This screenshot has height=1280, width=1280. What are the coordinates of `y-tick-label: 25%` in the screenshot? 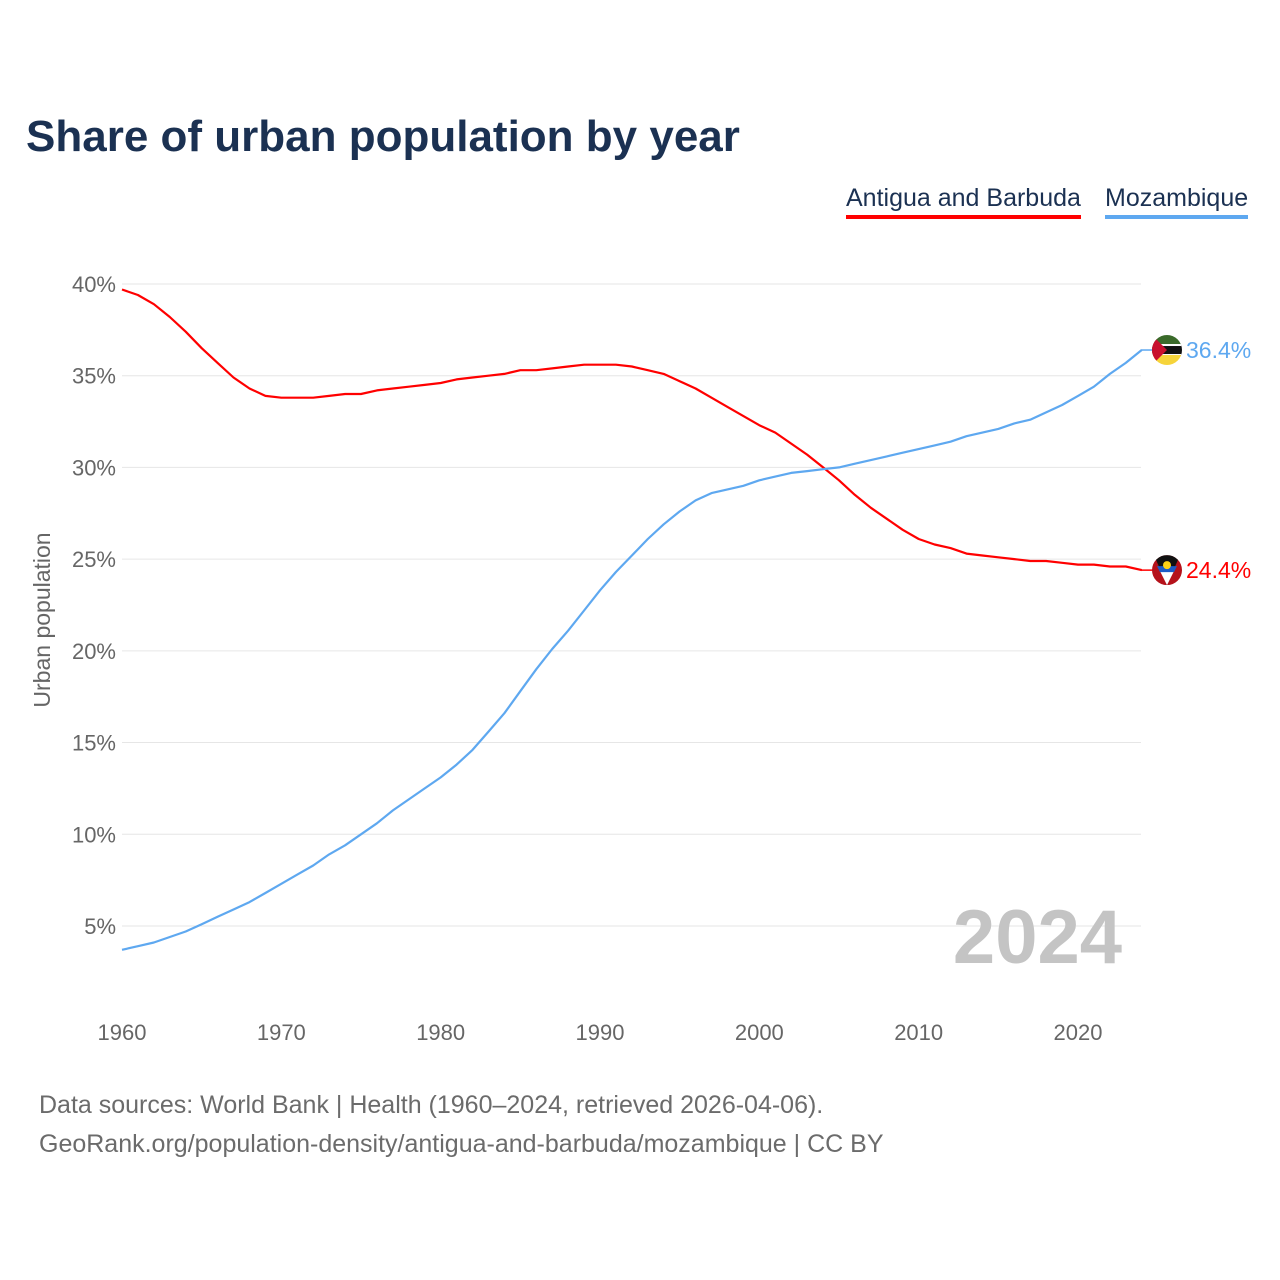 It's located at (94, 559).